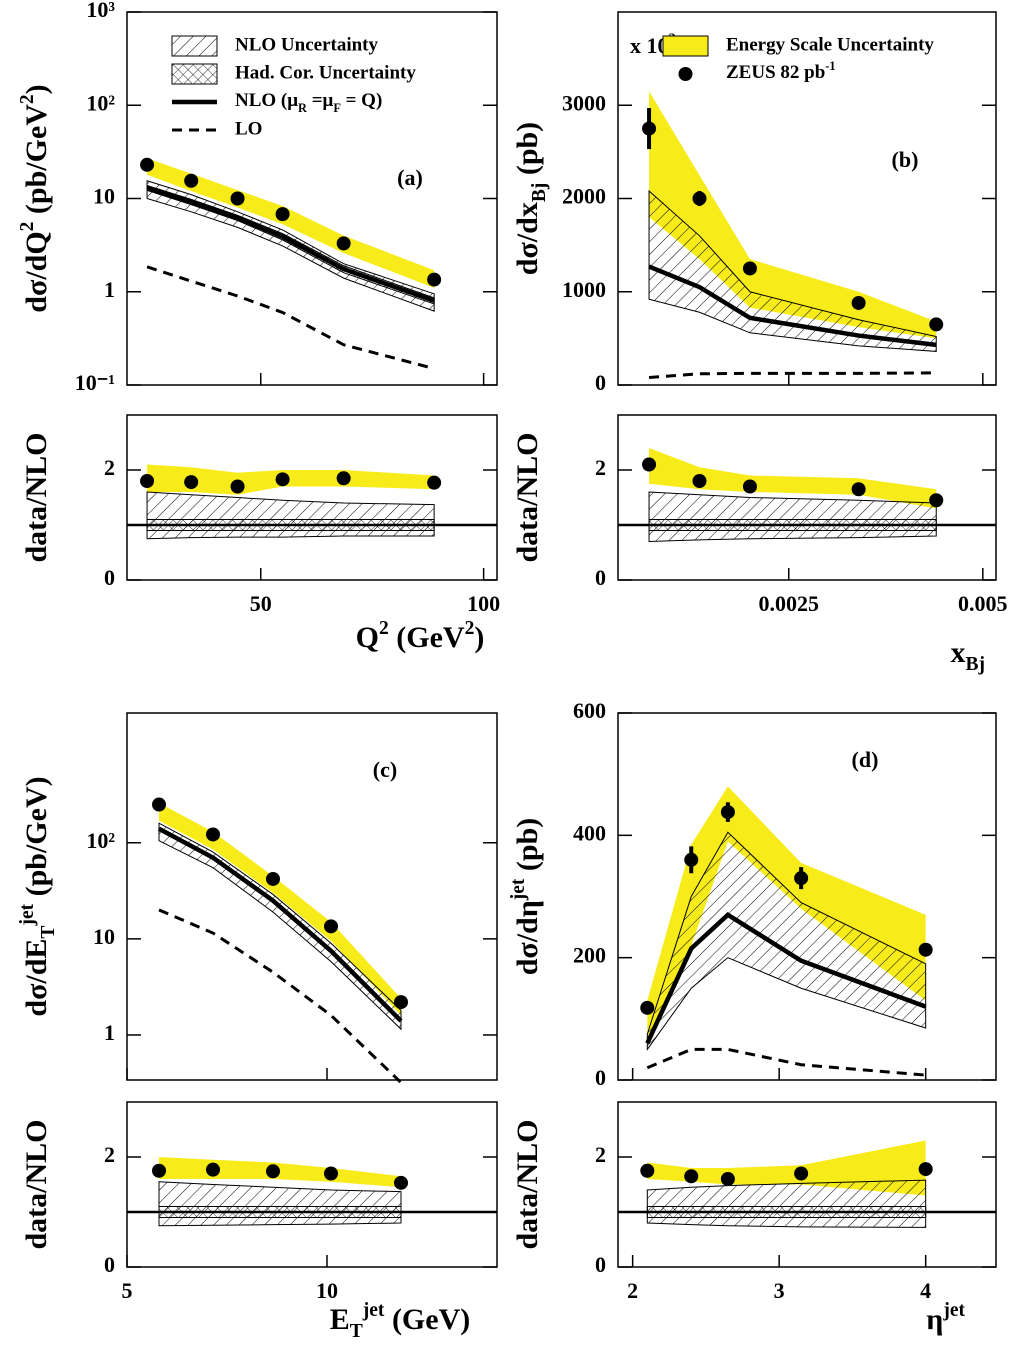 The height and width of the screenshot is (1346, 1017). I want to click on y-axis-title: dσ/dηjet (pb), so click(526, 897).